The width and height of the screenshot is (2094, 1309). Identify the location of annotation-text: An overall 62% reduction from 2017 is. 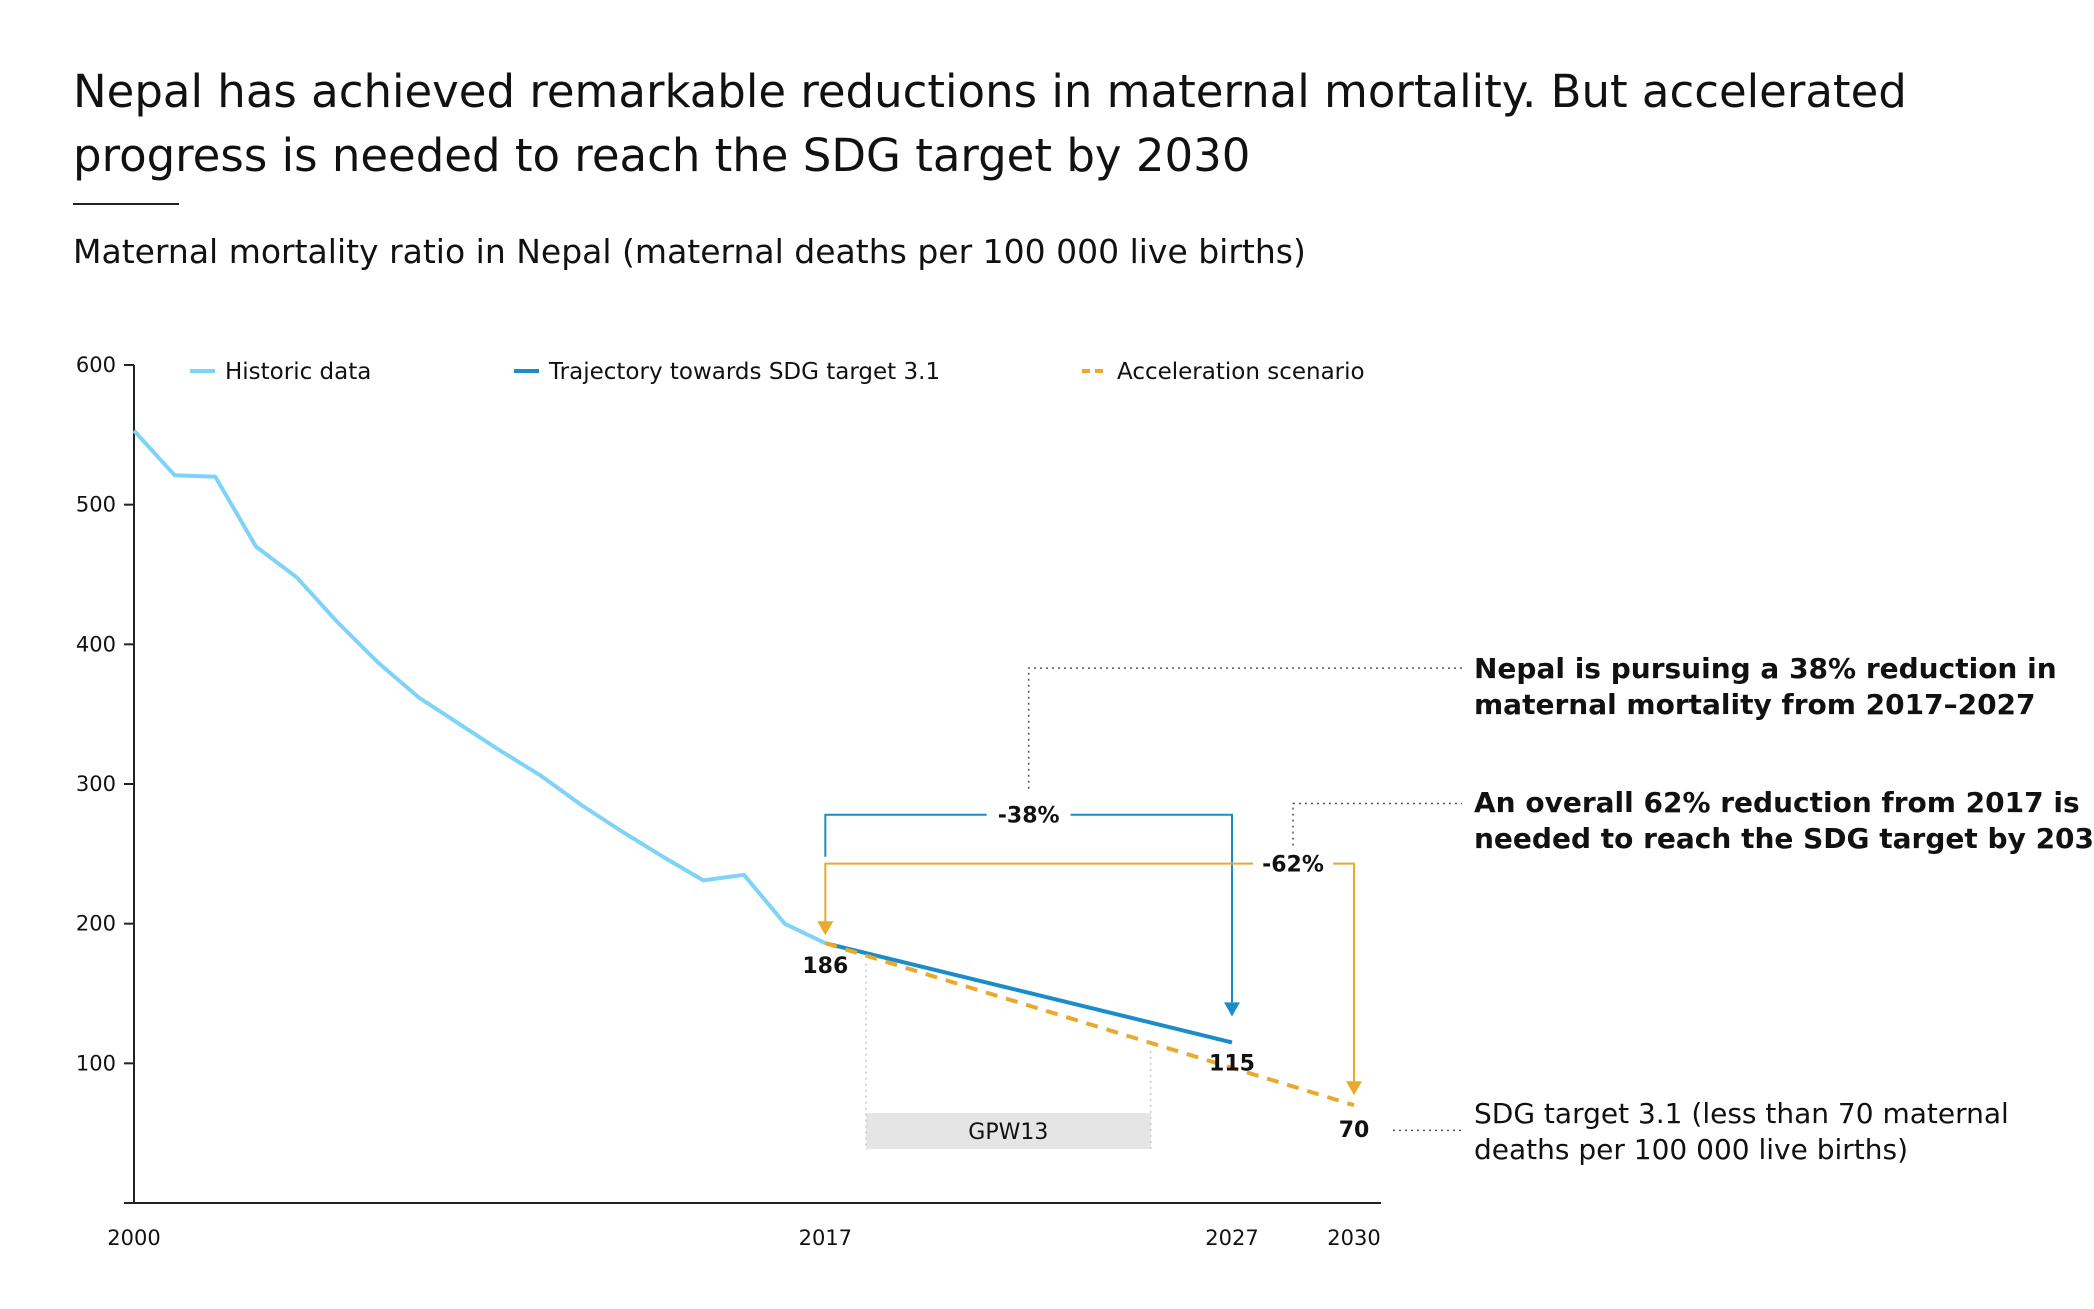
(1777, 802).